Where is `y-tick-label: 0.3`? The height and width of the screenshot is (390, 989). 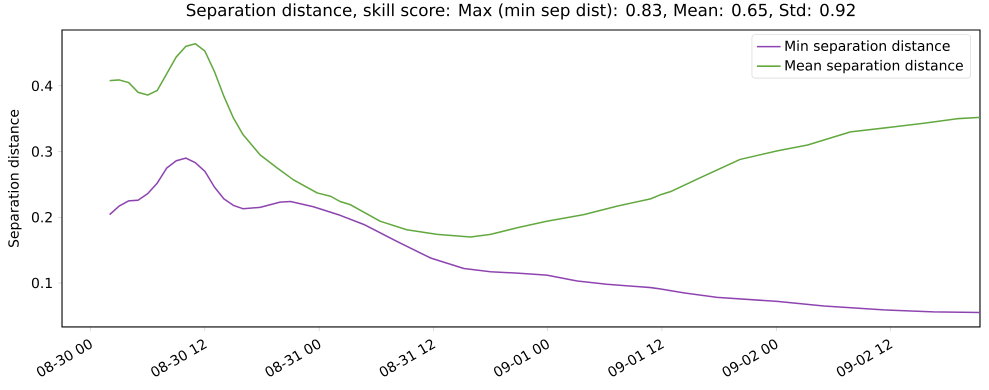
y-tick-label: 0.3 is located at coordinates (42, 151).